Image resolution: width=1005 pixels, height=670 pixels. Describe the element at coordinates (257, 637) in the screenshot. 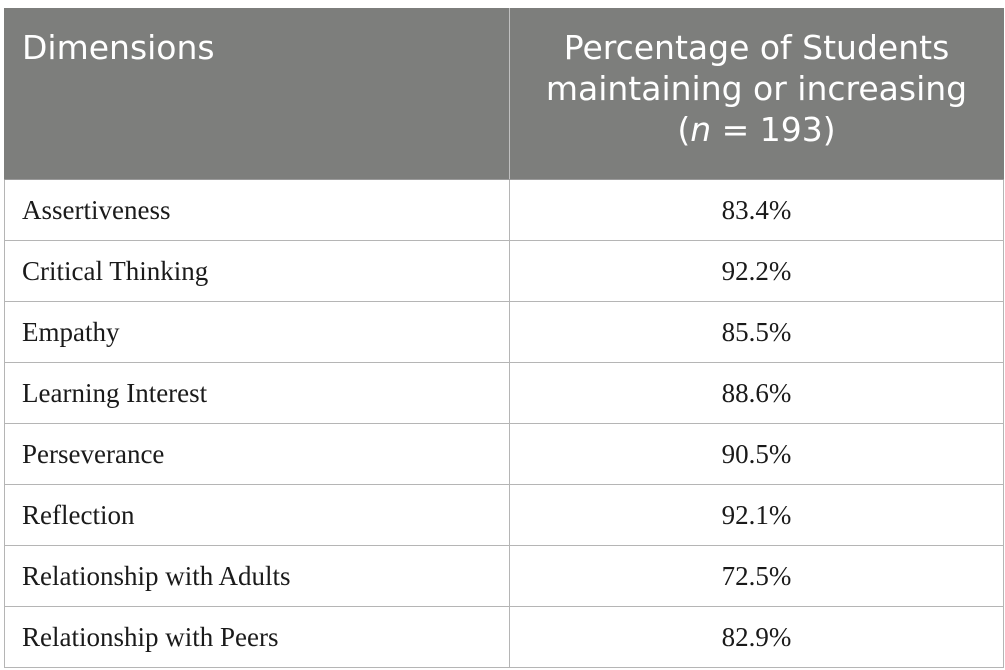

I see `dimension-cell: Relationship with Peers` at that location.